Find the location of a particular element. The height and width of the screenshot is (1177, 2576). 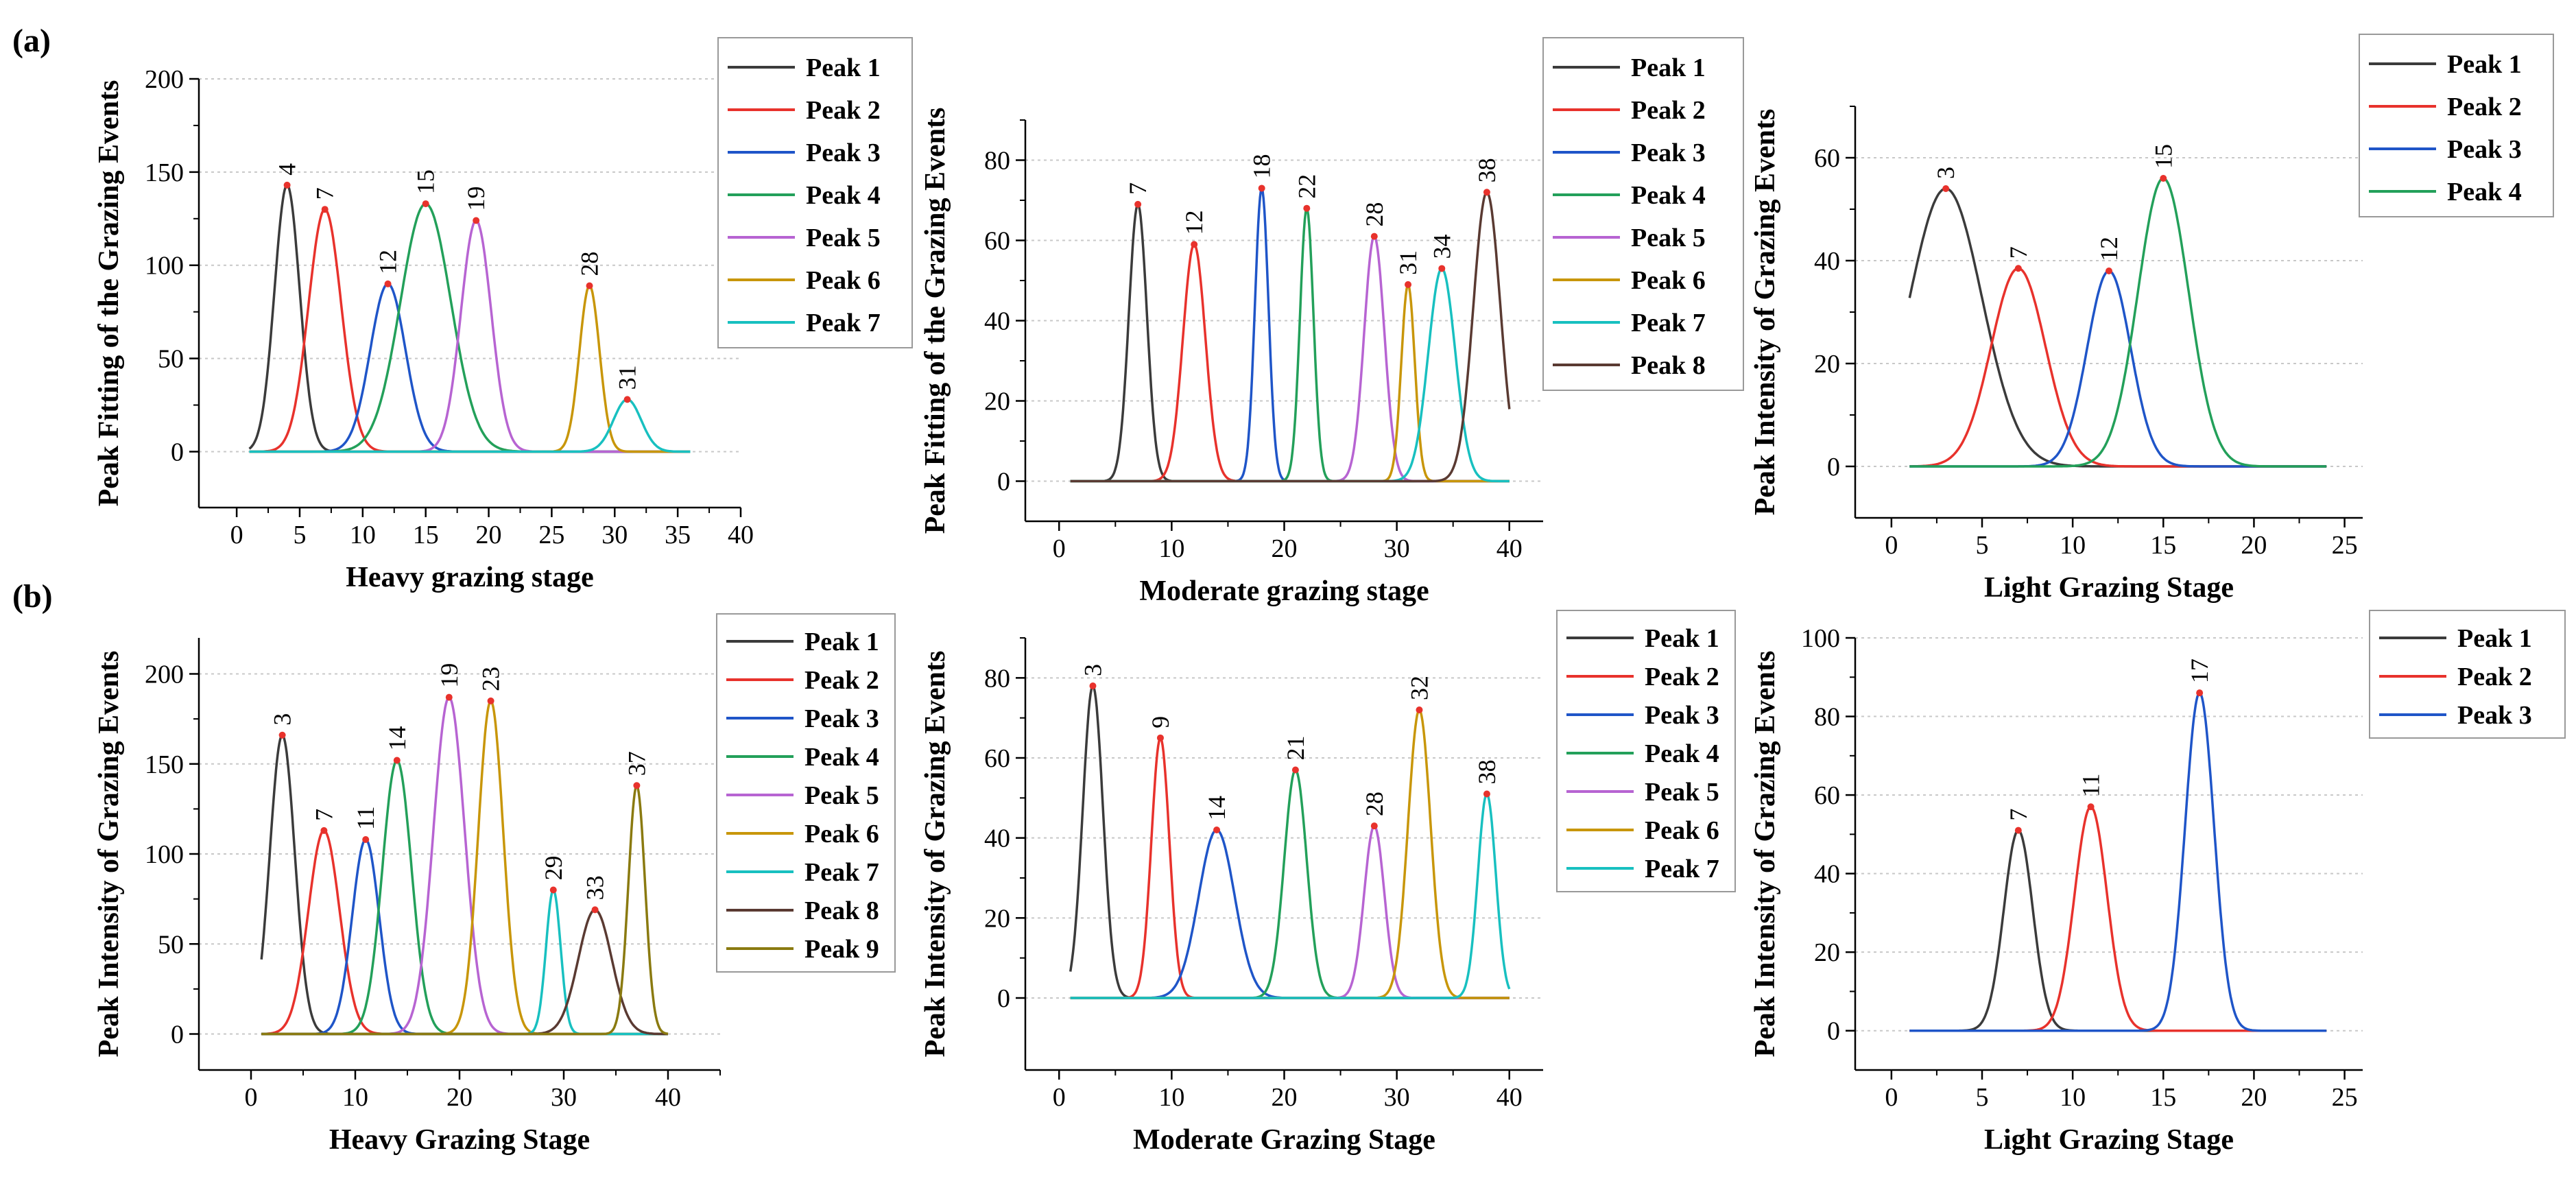

legend-label: Peak 2 is located at coordinates (1668, 110).